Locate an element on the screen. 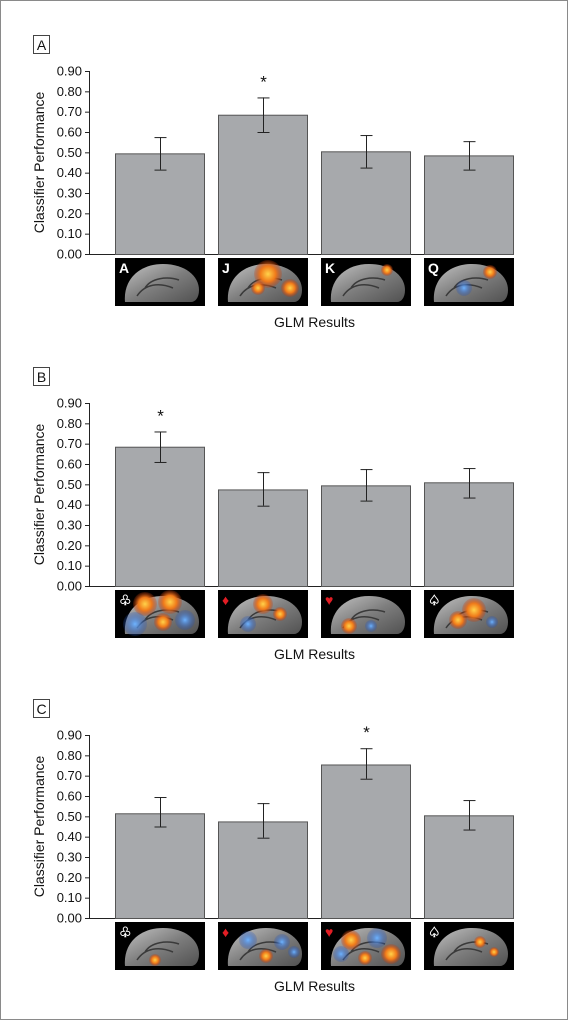 The width and height of the screenshot is (568, 1024). letter-a-icon: A is located at coordinates (124, 268).